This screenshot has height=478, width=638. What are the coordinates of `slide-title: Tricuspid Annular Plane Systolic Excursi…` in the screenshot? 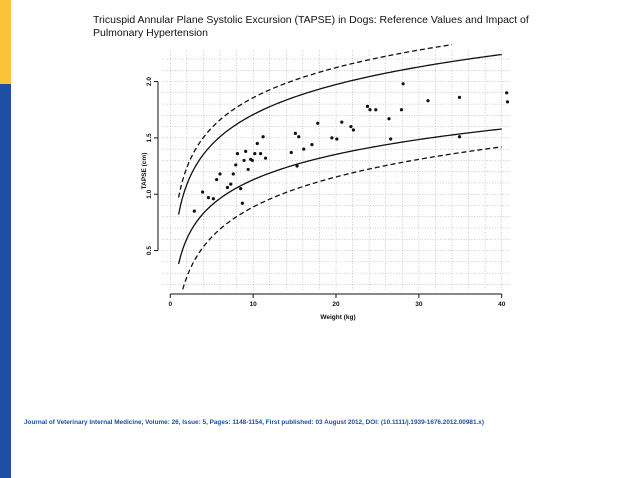 It's located at (311, 26).